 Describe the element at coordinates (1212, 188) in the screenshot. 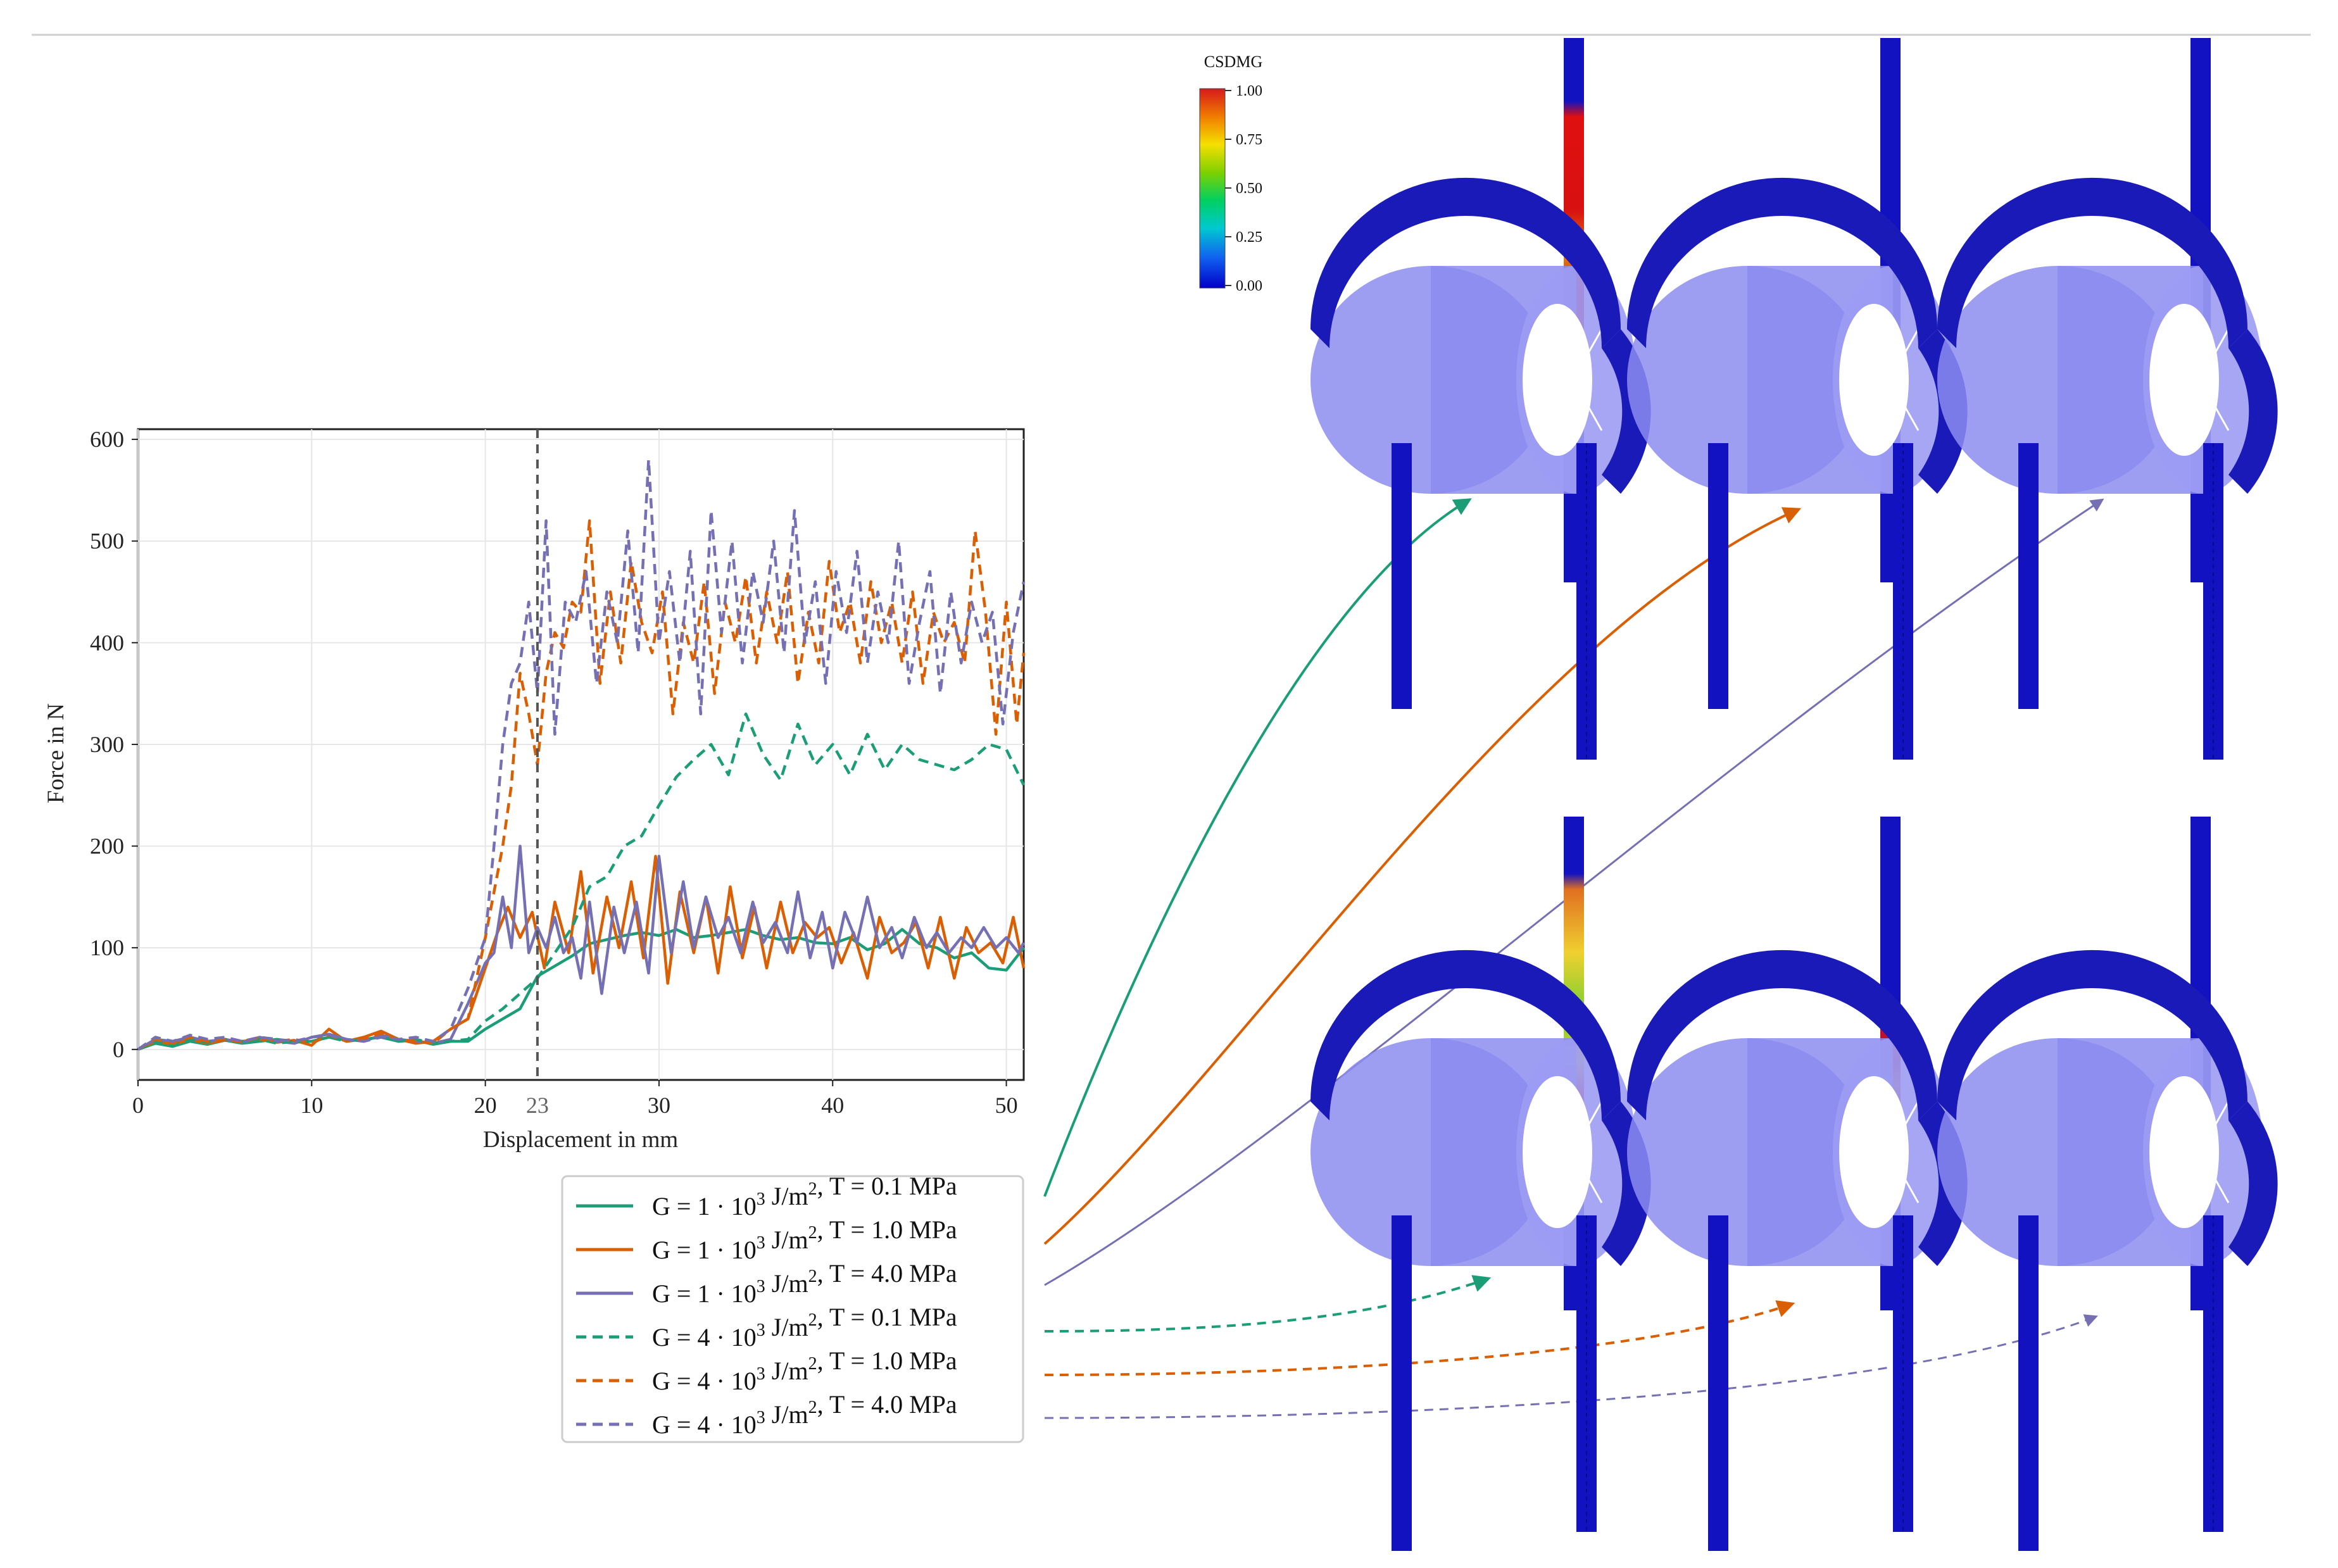

I see `colorbar-gradient` at that location.